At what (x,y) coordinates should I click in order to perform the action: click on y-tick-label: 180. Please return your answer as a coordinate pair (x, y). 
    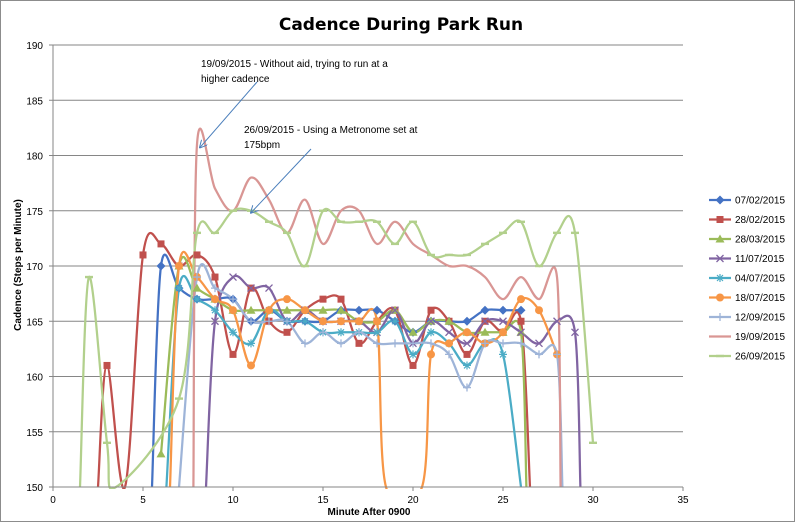
    Looking at the image, I should click on (34, 157).